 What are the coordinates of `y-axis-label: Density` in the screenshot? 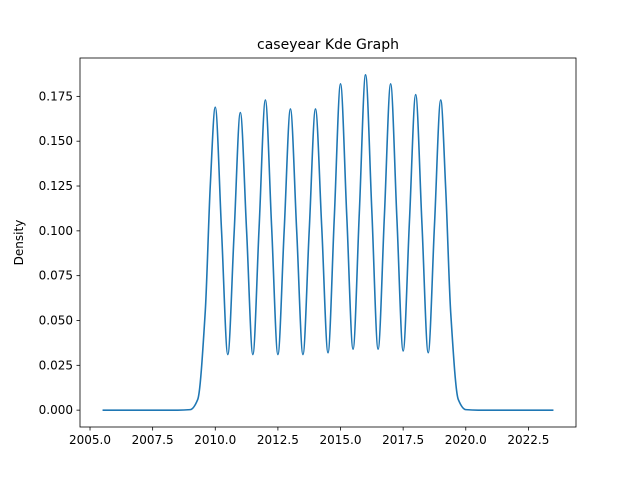 It's located at (19, 243).